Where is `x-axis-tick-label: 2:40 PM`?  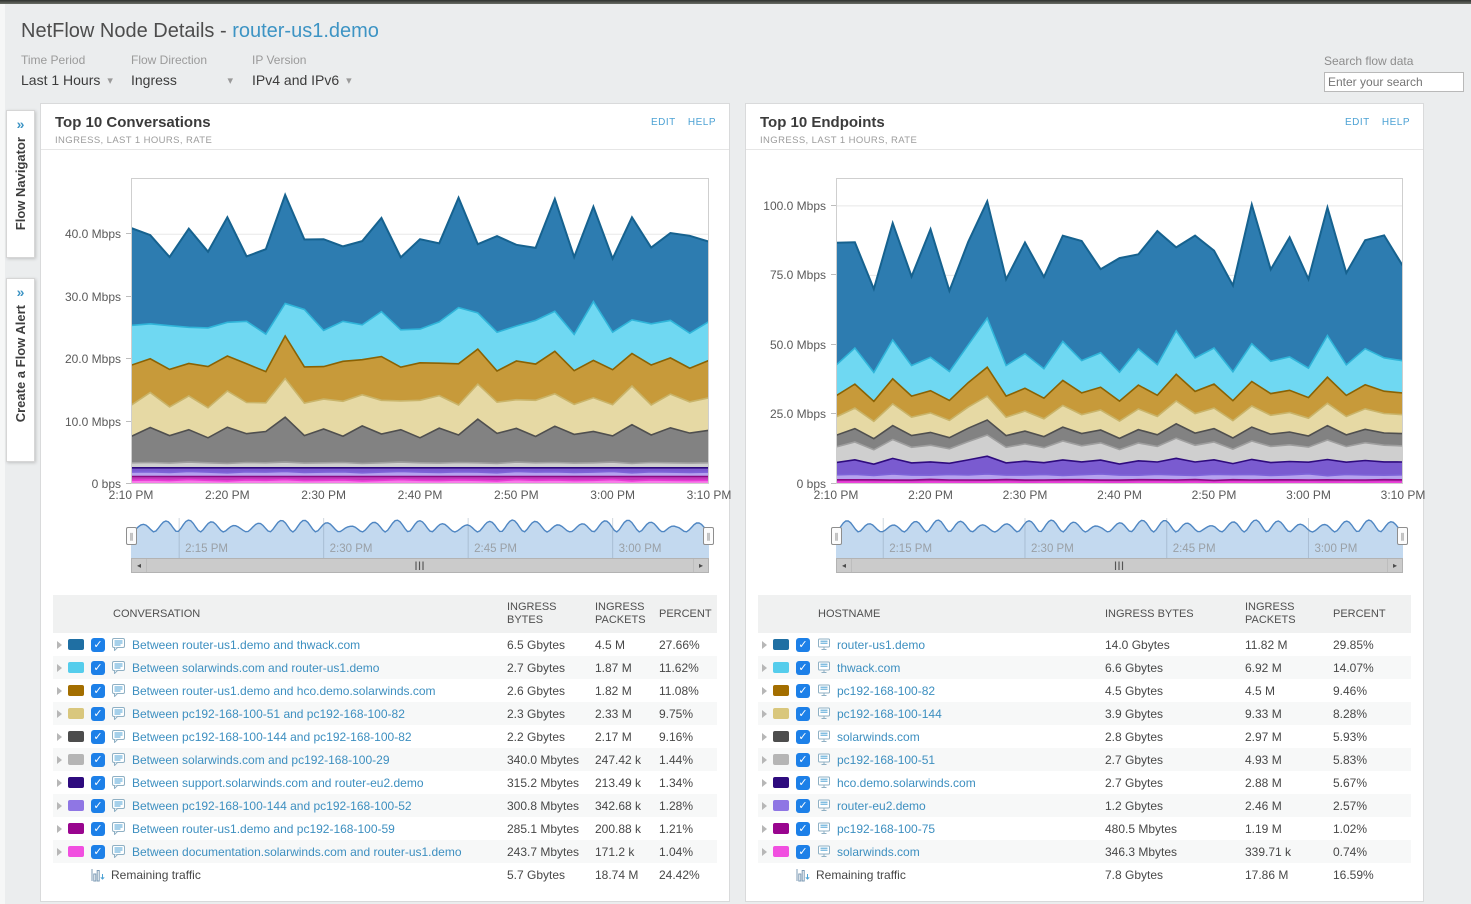
x-axis-tick-label: 2:40 PM is located at coordinates (420, 495).